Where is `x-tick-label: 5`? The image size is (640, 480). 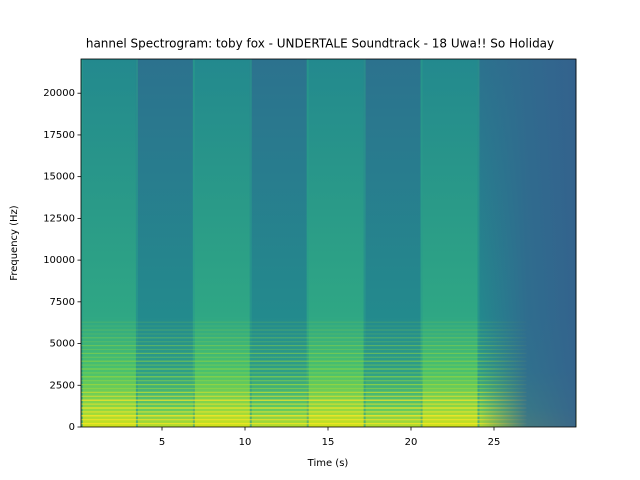
x-tick-label: 5 is located at coordinates (162, 442).